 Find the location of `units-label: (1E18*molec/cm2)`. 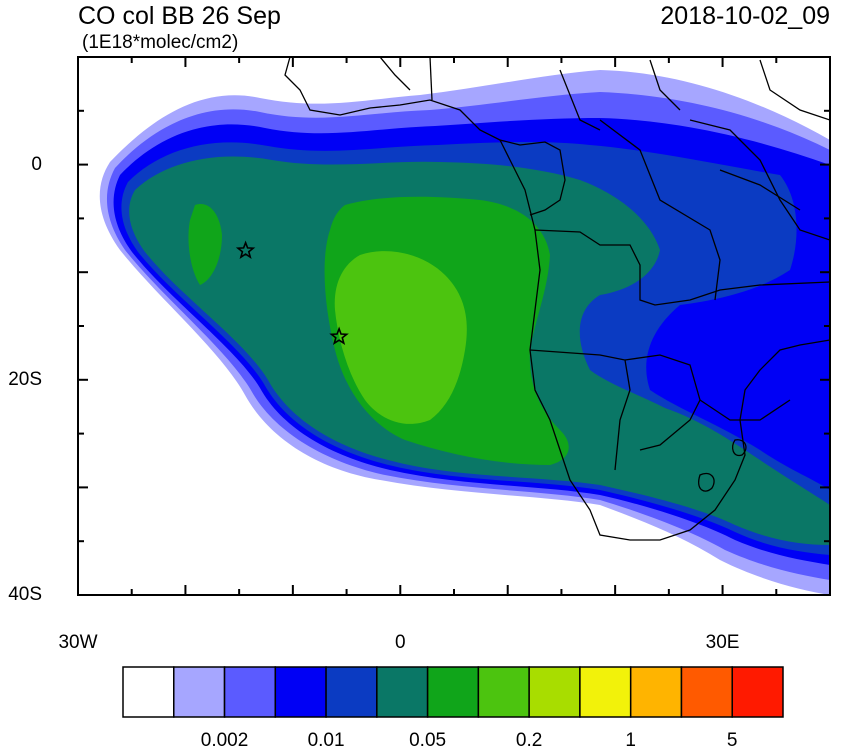

units-label: (1E18*molec/cm2) is located at coordinates (160, 42).